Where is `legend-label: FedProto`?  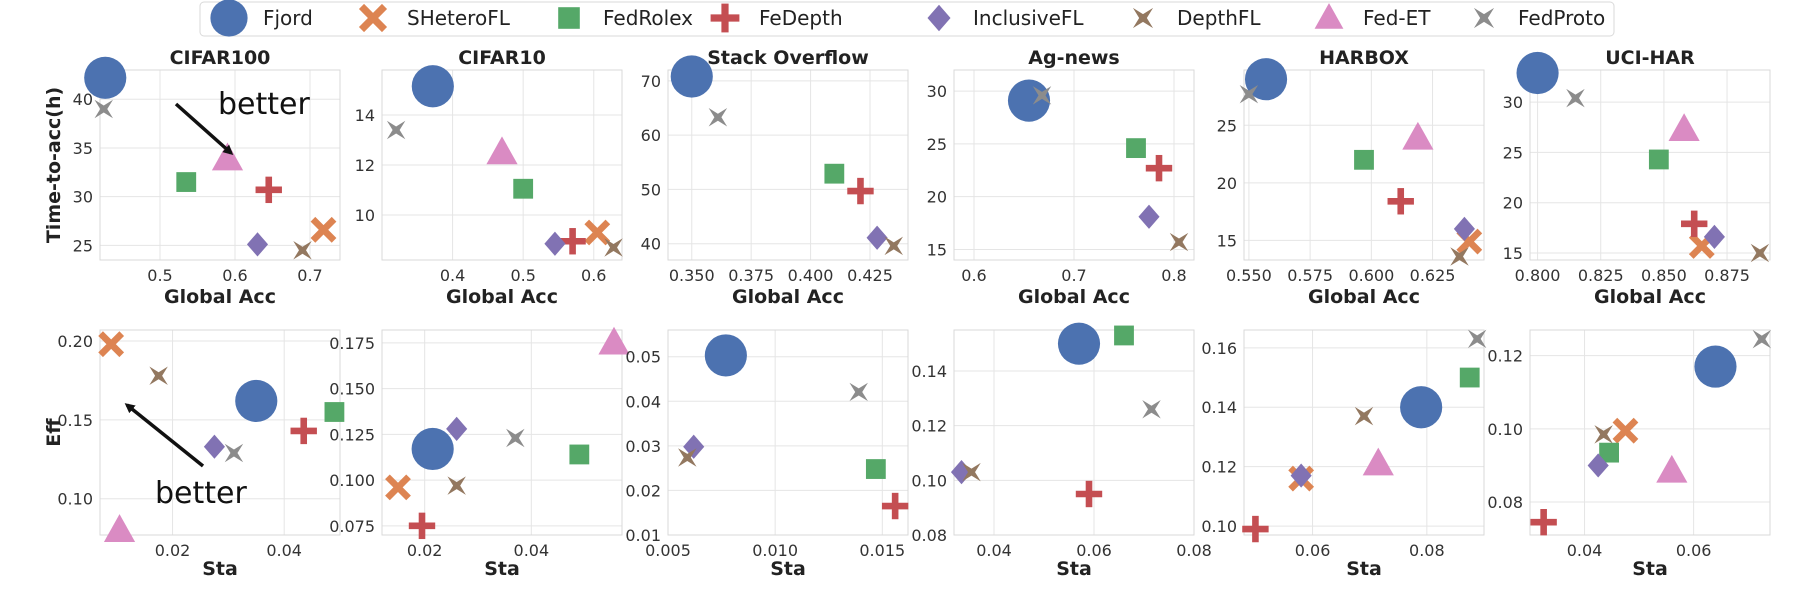
legend-label: FedProto is located at coordinates (1561, 18).